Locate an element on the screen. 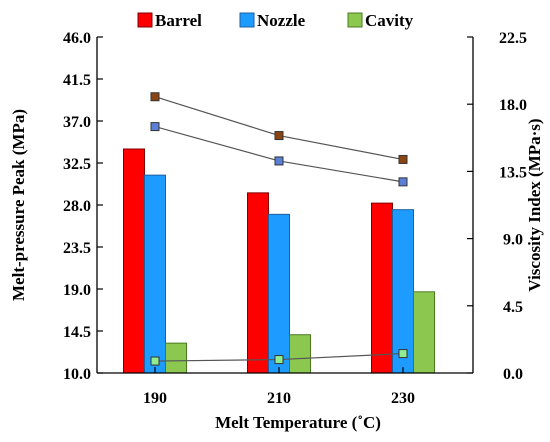 This screenshot has height=442, width=550. y2-tick-label: 18.0 is located at coordinates (513, 105).